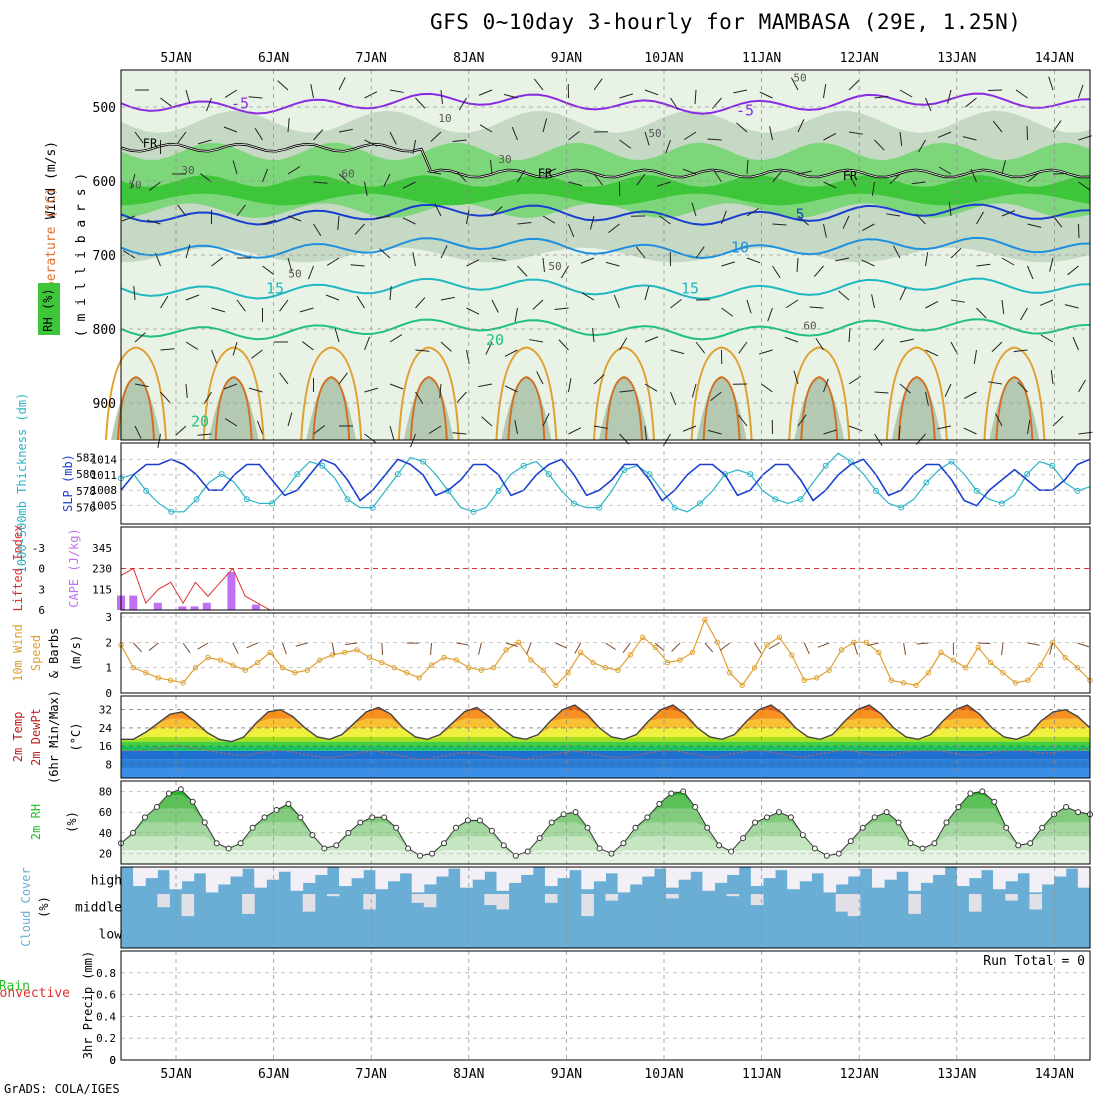 This screenshot has width=1100, height=1100. I want to click on temperature-contour-label: 15, so click(690, 288).